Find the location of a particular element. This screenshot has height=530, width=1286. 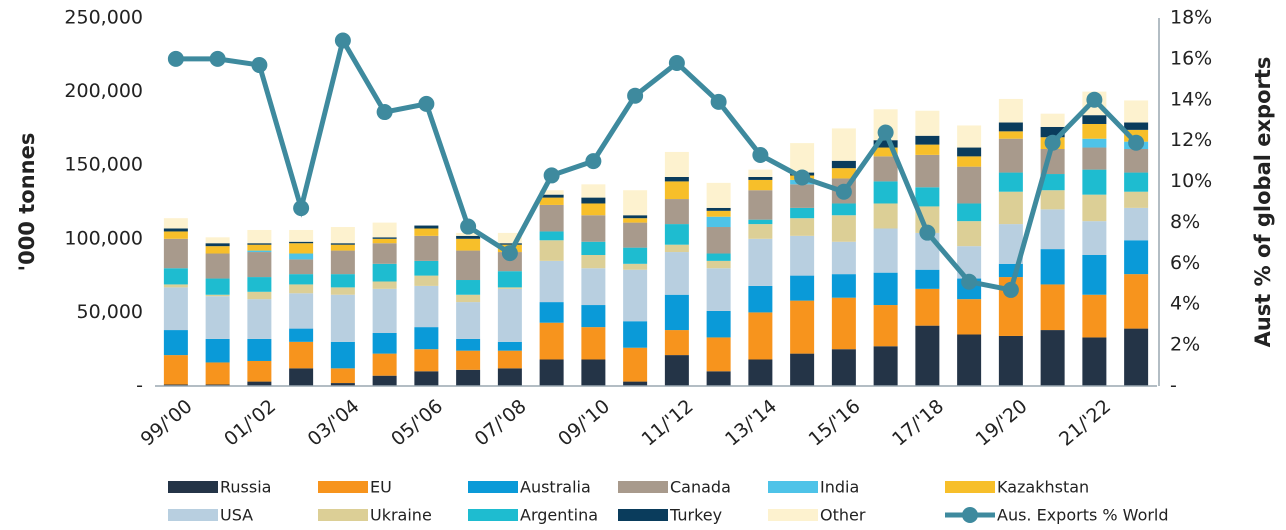

legend-label: Turkey is located at coordinates (695, 515).